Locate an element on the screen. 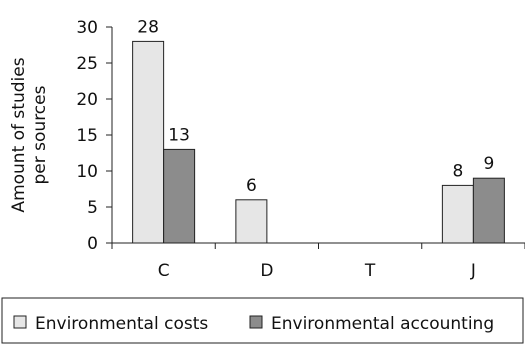 This screenshot has width=525, height=345. x-tick-label: J is located at coordinates (473, 271).